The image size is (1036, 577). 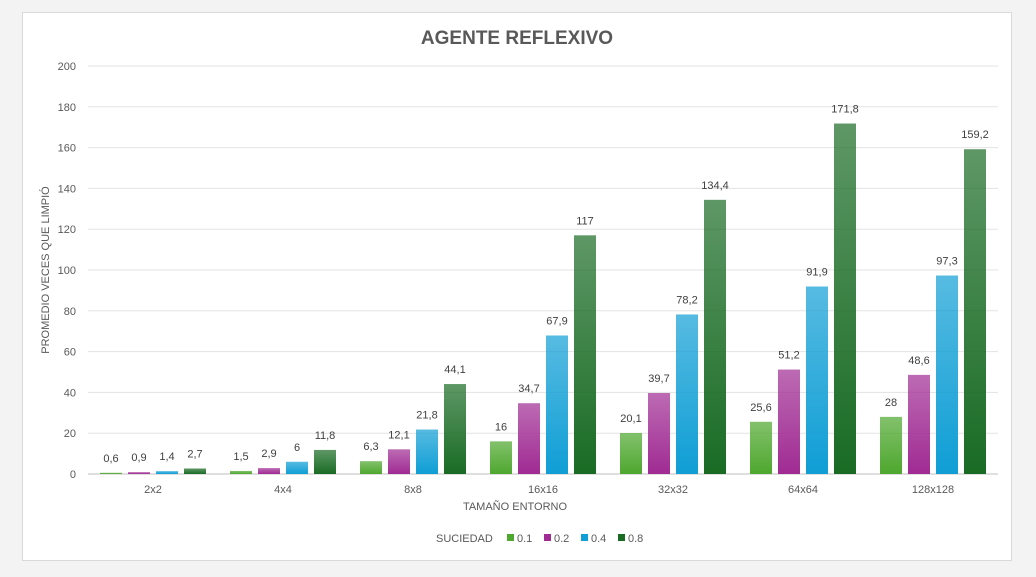 What do you see at coordinates (426, 416) in the screenshot?
I see `data-label: 21,8` at bounding box center [426, 416].